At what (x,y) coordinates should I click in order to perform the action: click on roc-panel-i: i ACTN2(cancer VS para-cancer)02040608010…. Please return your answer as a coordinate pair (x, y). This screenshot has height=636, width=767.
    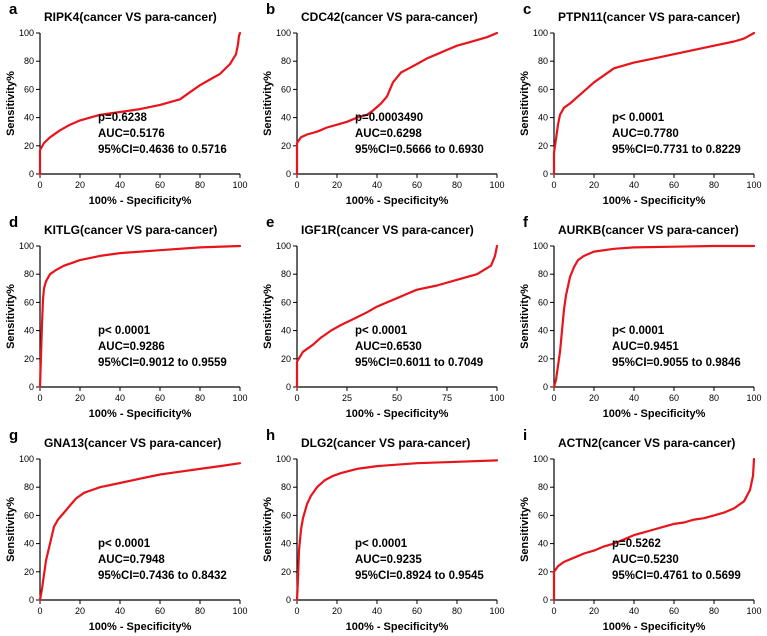
    Looking at the image, I should click on (640, 530).